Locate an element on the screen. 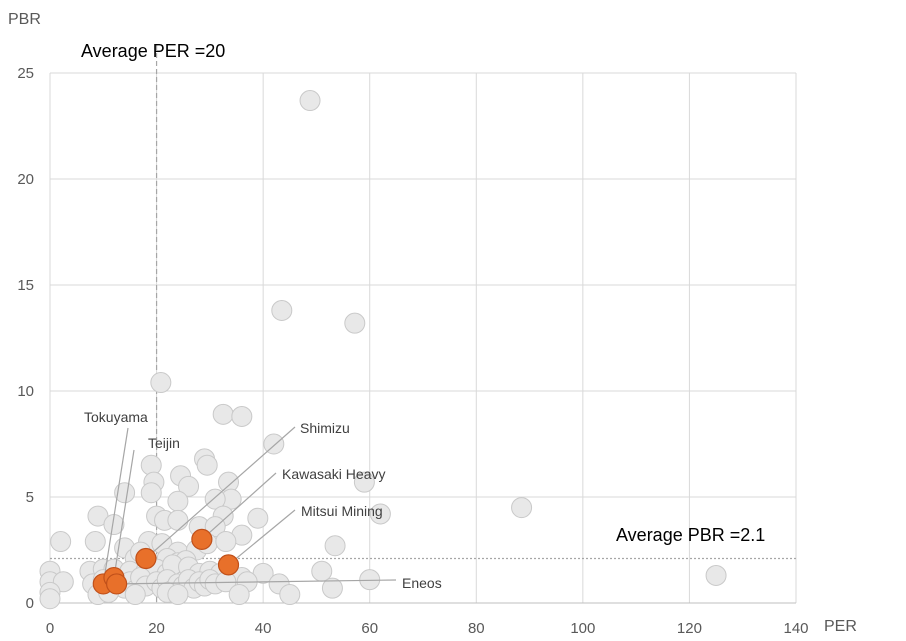 The image size is (906, 641). y-tick-label: 15 is located at coordinates (25, 285).